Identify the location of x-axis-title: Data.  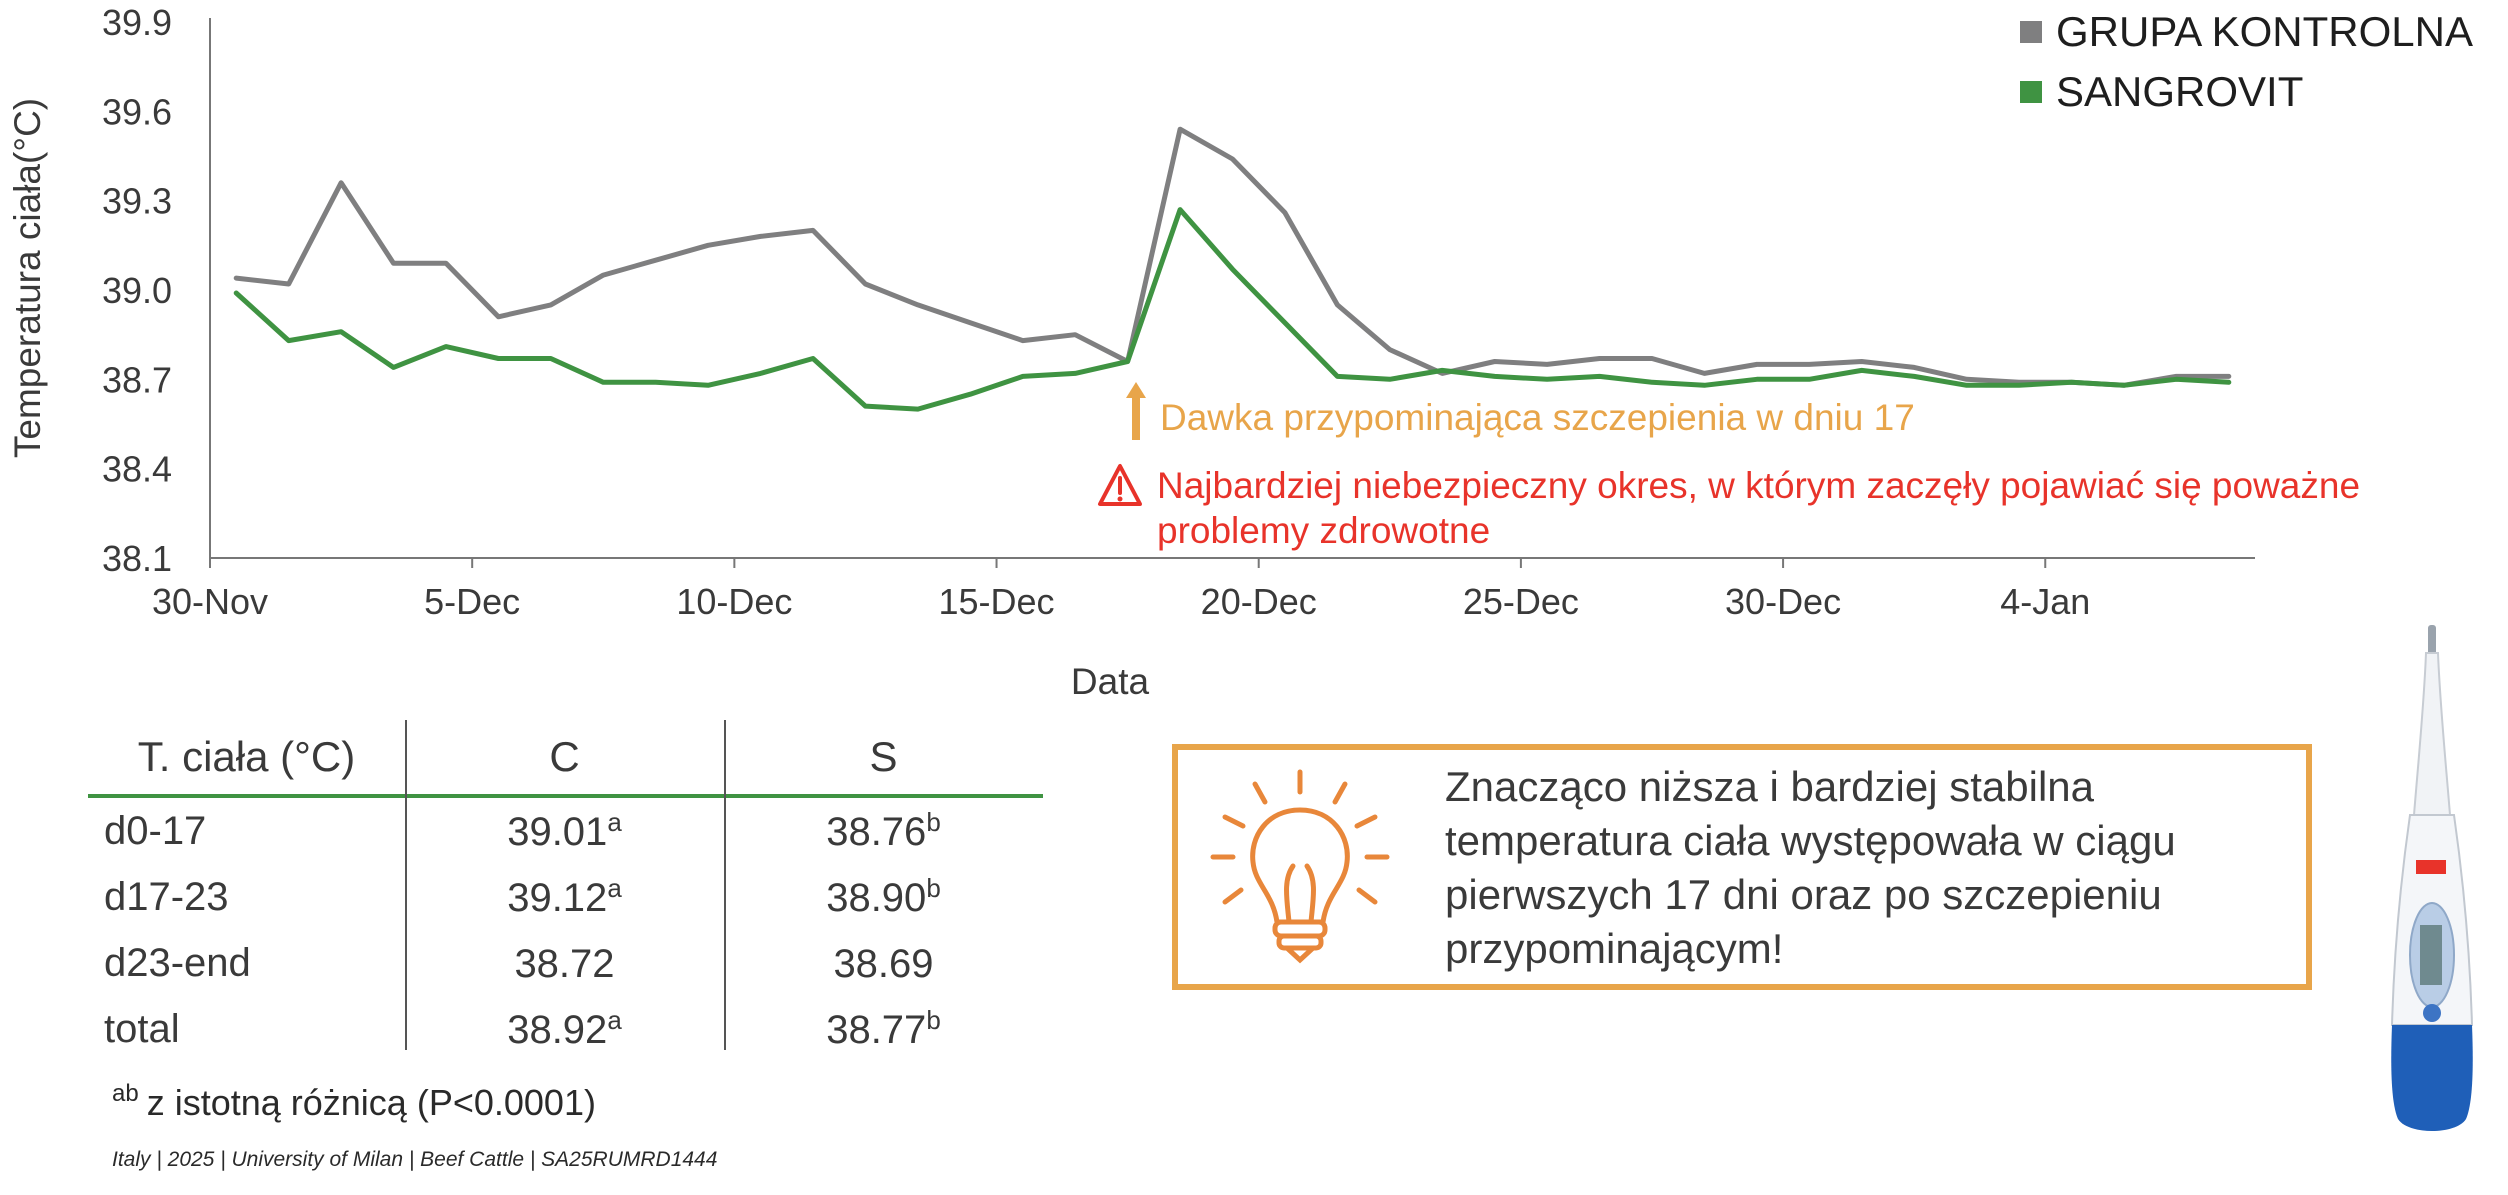
(1110, 681).